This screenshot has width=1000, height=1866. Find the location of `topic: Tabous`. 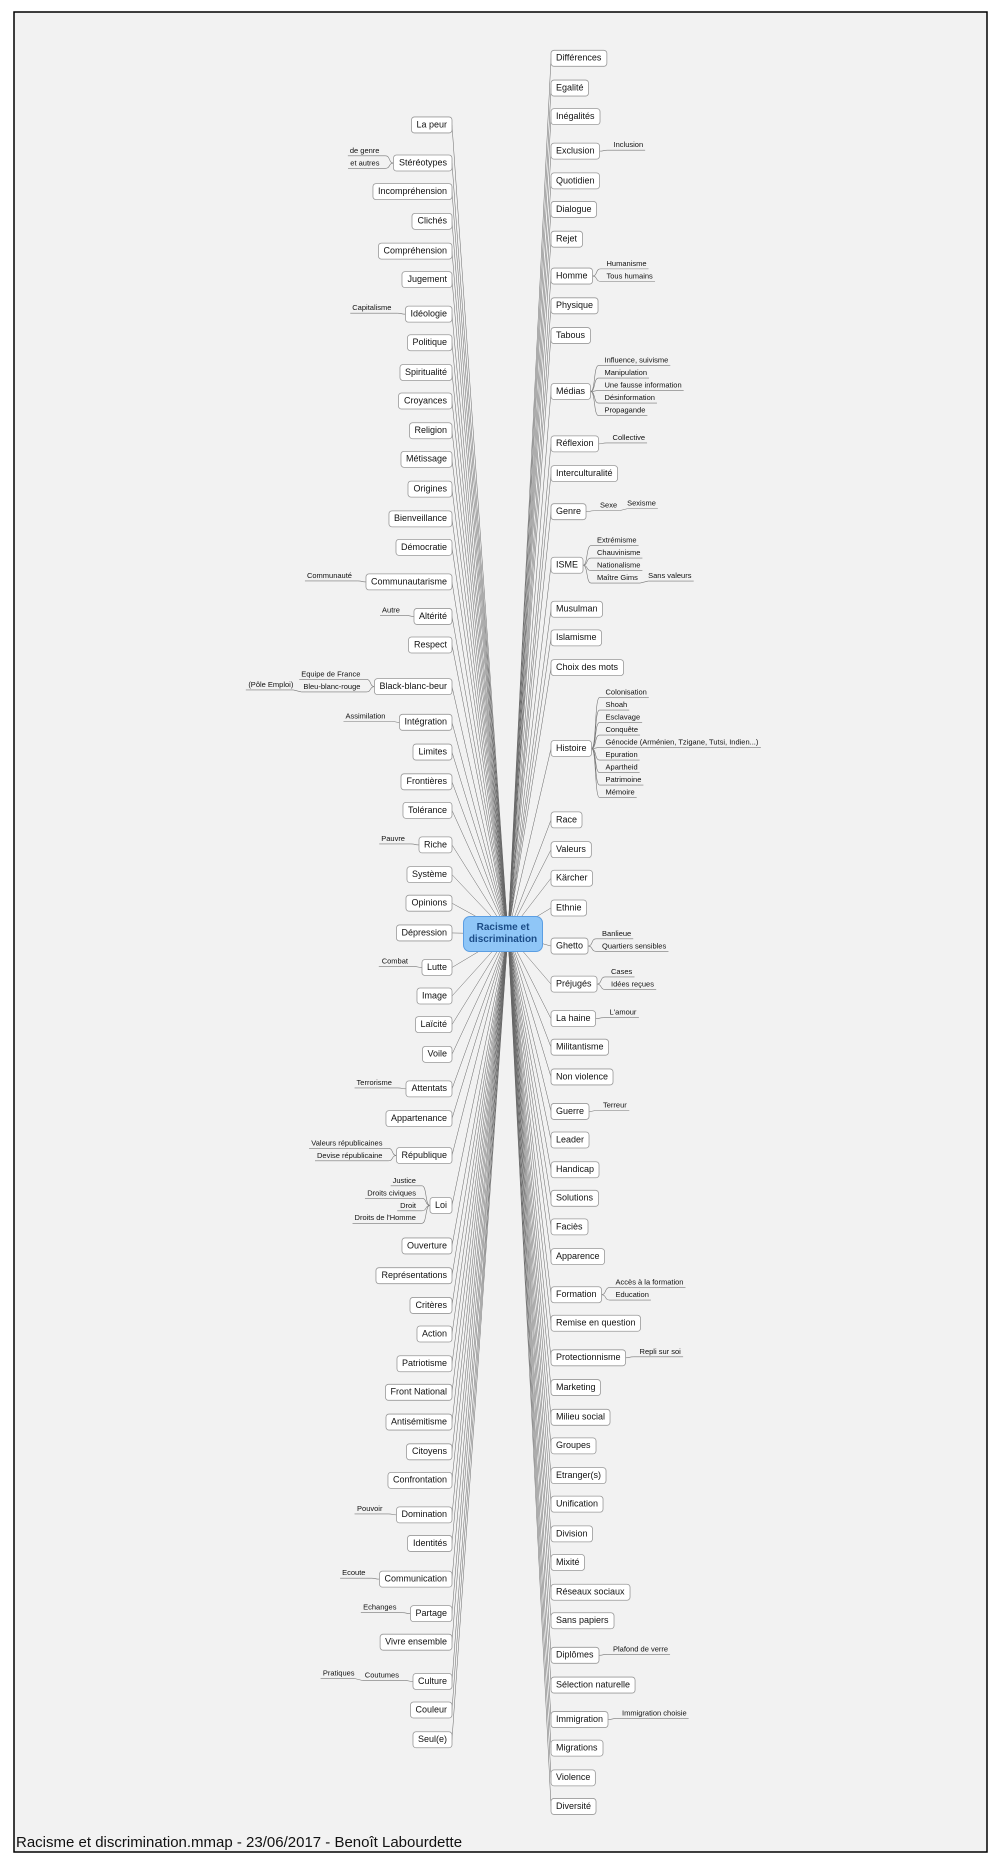

topic: Tabous is located at coordinates (570, 335).